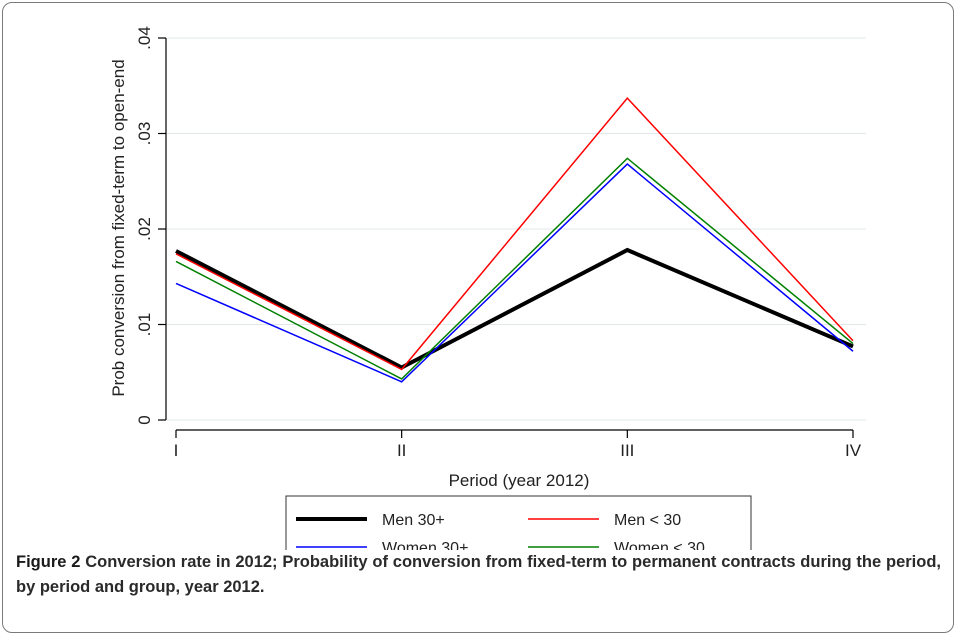  What do you see at coordinates (413, 520) in the screenshot?
I see `legend-label: Men 30+` at bounding box center [413, 520].